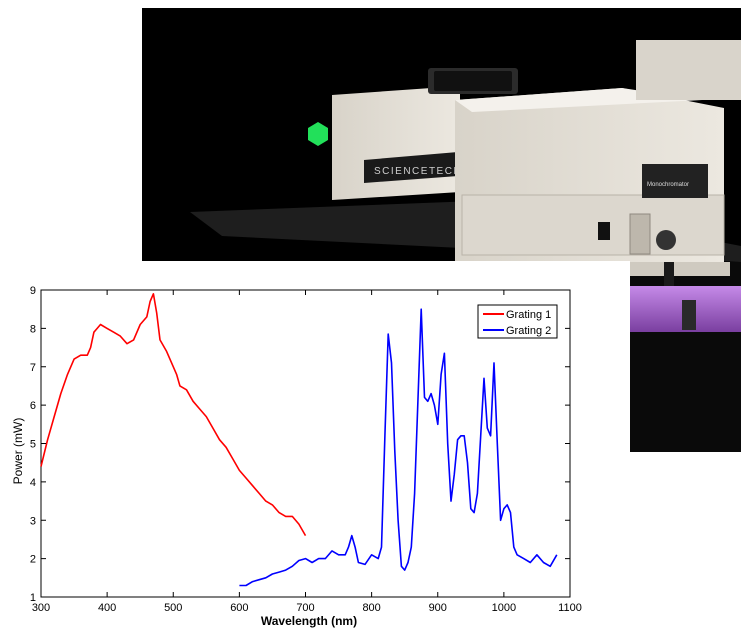 This screenshot has width=741, height=631. I want to click on y-tick-label: 6, so click(33, 406).